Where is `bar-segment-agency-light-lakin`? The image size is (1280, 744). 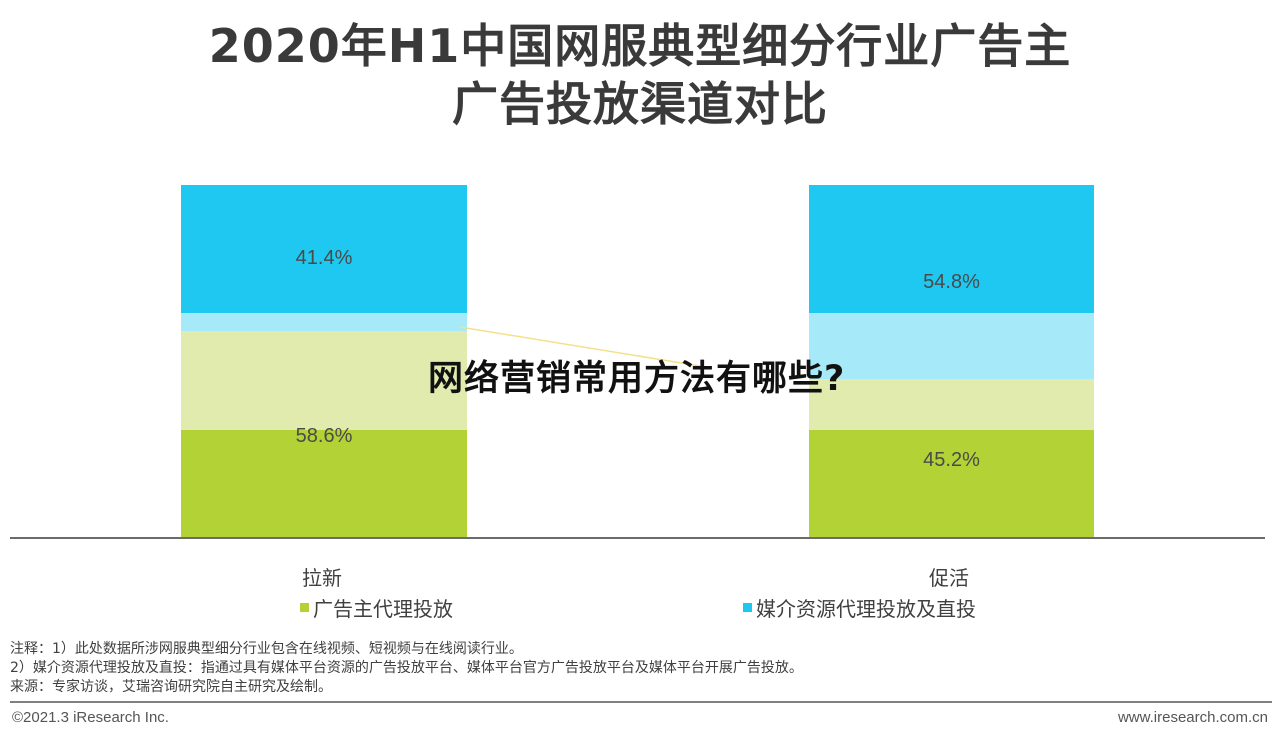 bar-segment-agency-light-lakin is located at coordinates (324, 380).